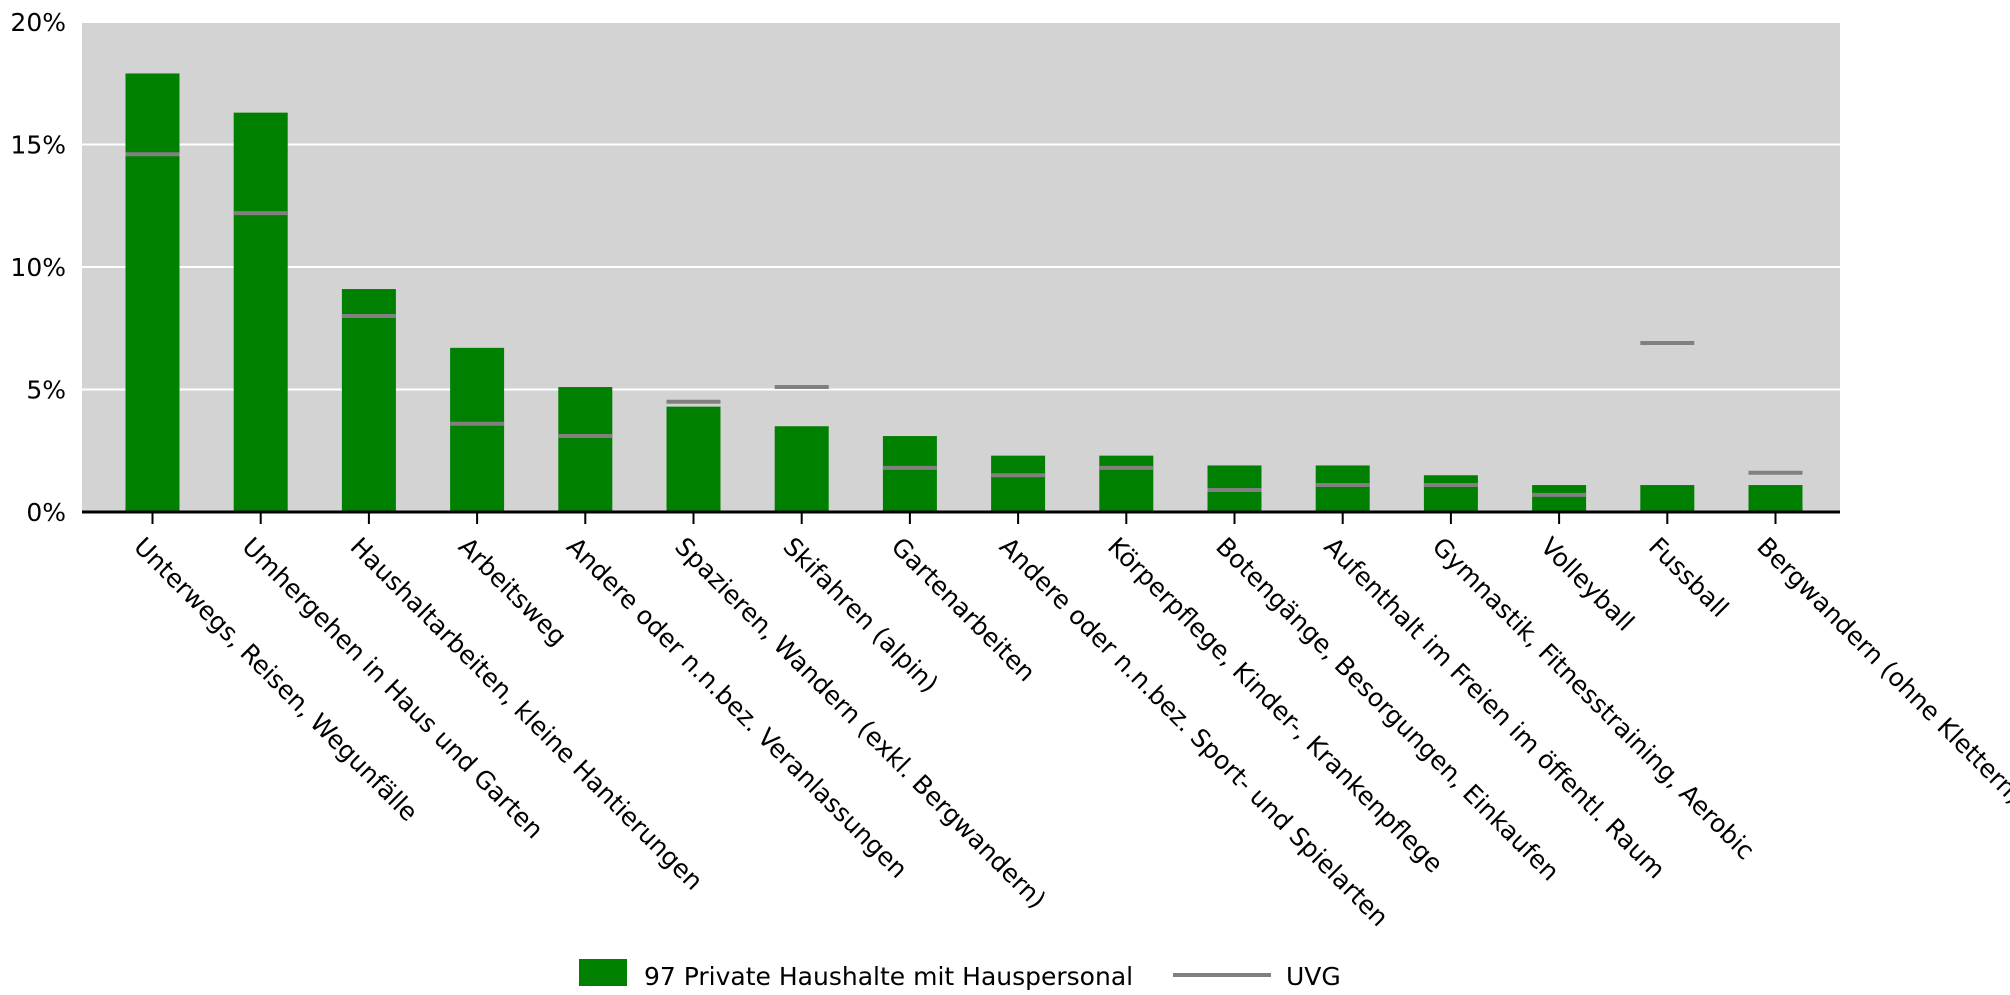  Describe the element at coordinates (603, 972) in the screenshot. I see `legend-swatch-bar` at that location.